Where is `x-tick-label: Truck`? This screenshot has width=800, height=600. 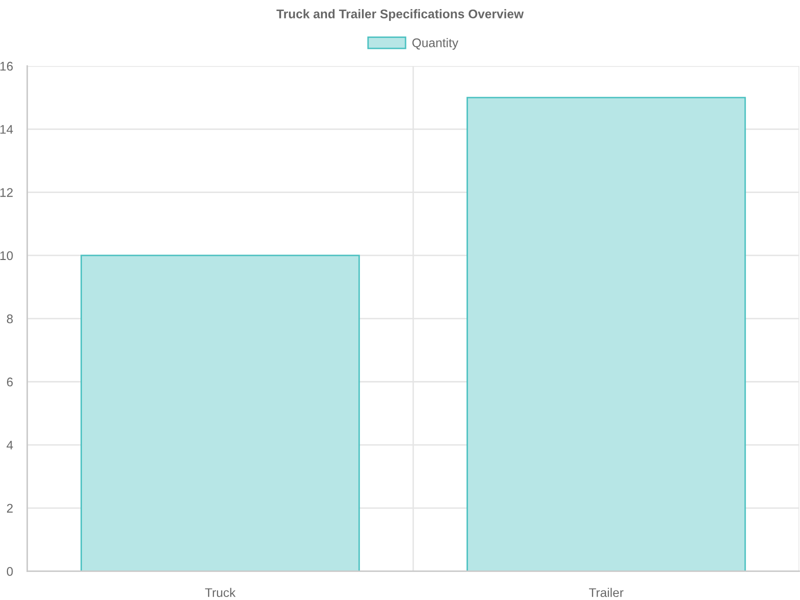
x-tick-label: Truck is located at coordinates (220, 593).